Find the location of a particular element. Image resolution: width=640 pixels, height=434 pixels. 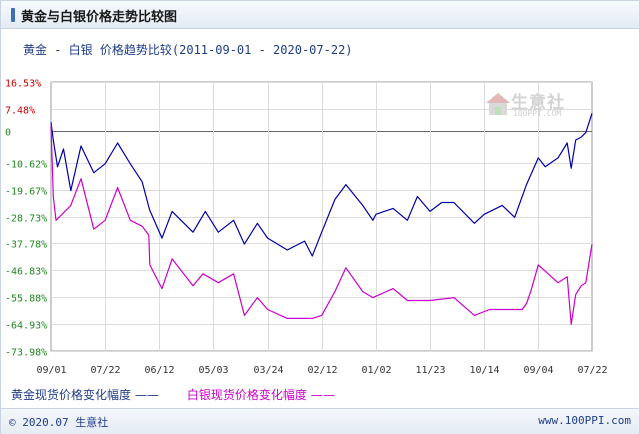

y-tick-label: -10.62% is located at coordinates (26, 165).